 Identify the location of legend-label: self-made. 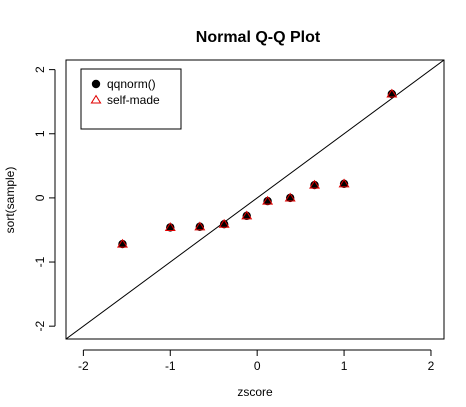
(133, 100).